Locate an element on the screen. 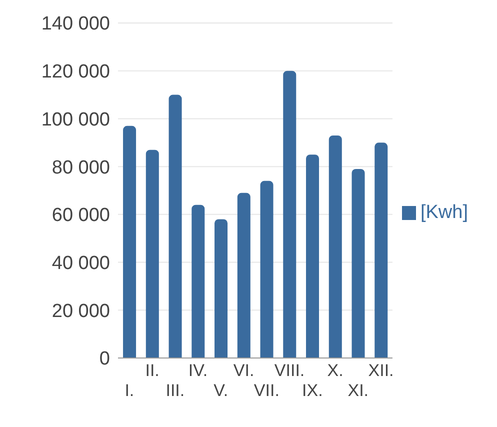 This screenshot has height=427, width=497. x-tick-label: IX. is located at coordinates (312, 390).